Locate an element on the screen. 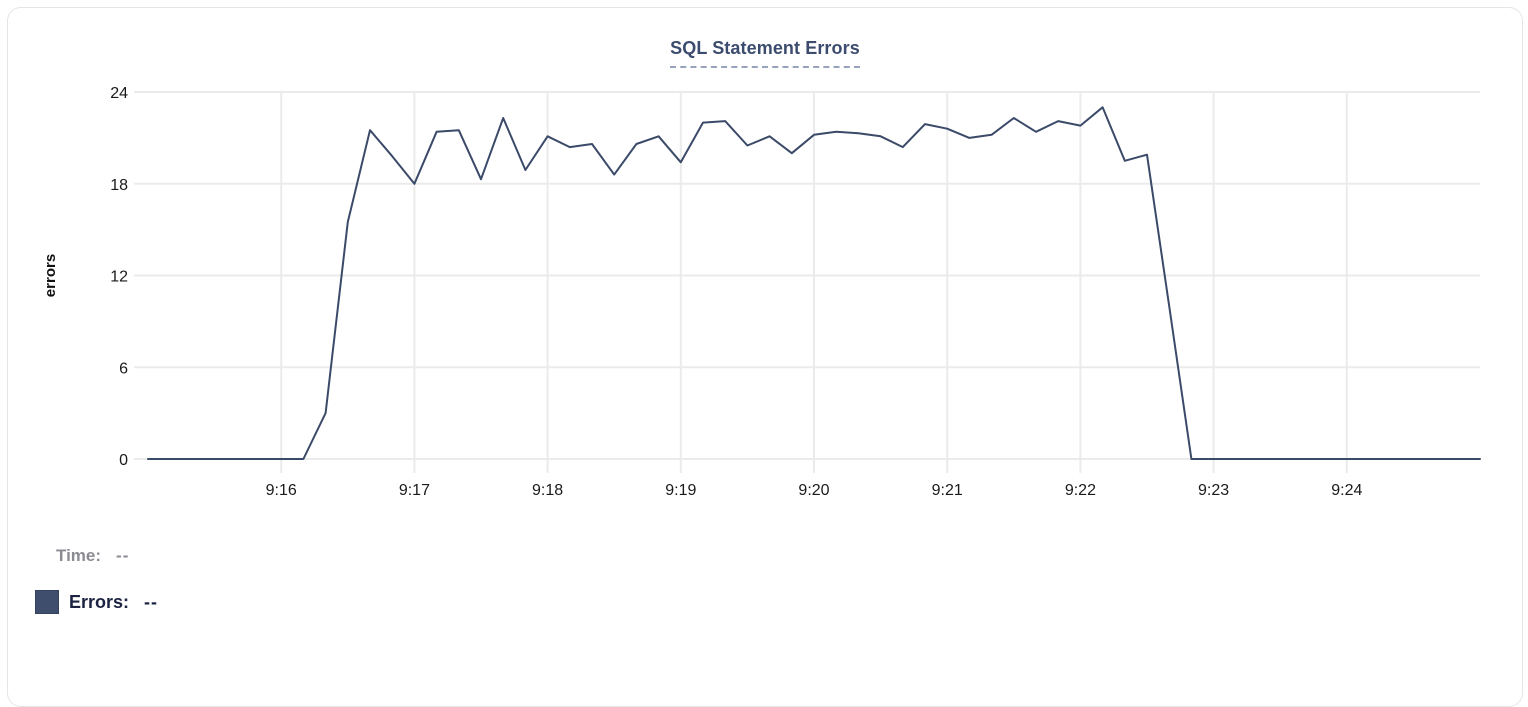 The width and height of the screenshot is (1528, 707). tooltip-time-row: Time: -- is located at coordinates (92, 556).